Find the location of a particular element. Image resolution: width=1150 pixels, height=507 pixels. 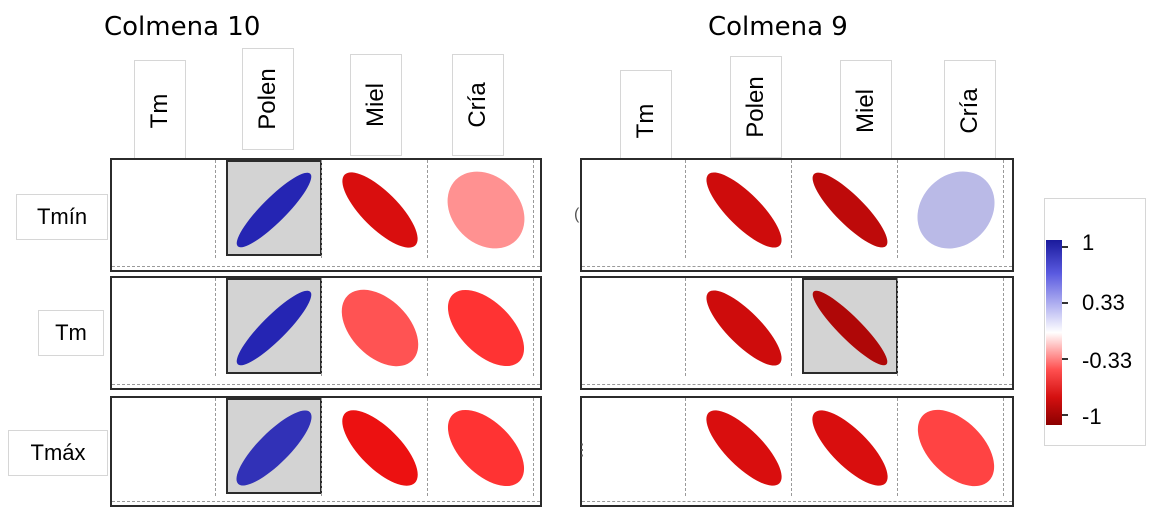

stray-mark: ( is located at coordinates (577, 214).